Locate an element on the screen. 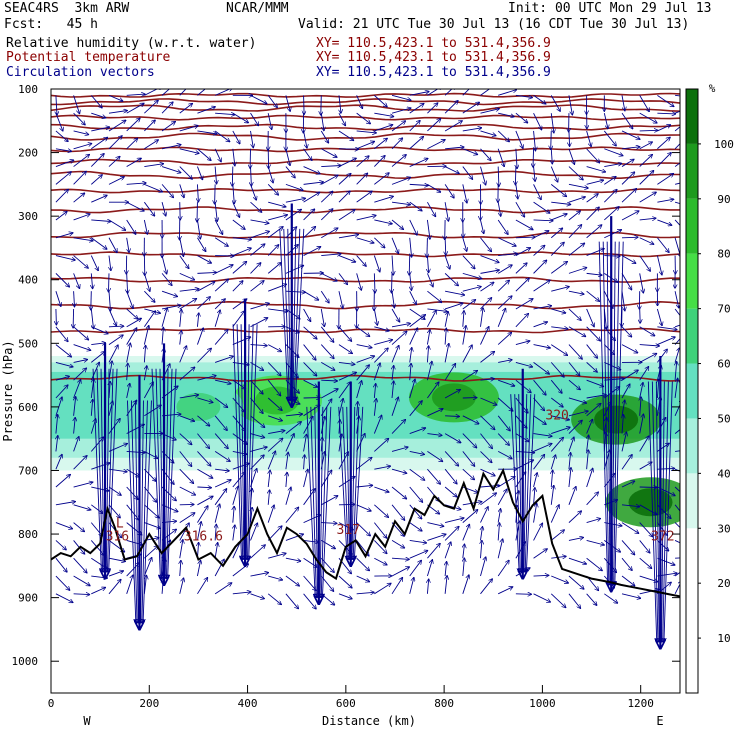 The width and height of the screenshot is (740, 740). theta-annotation: 320 is located at coordinates (556, 416).